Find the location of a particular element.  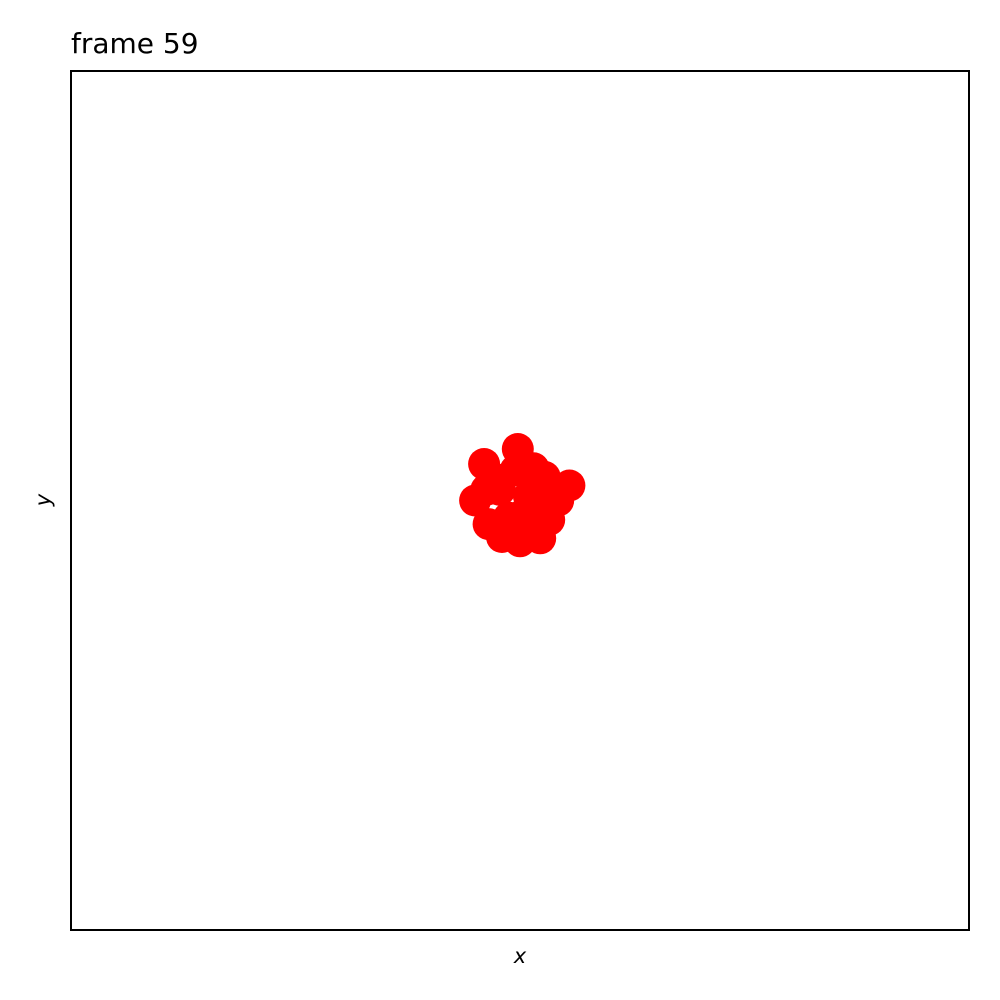

data-points is located at coordinates (522, 495).